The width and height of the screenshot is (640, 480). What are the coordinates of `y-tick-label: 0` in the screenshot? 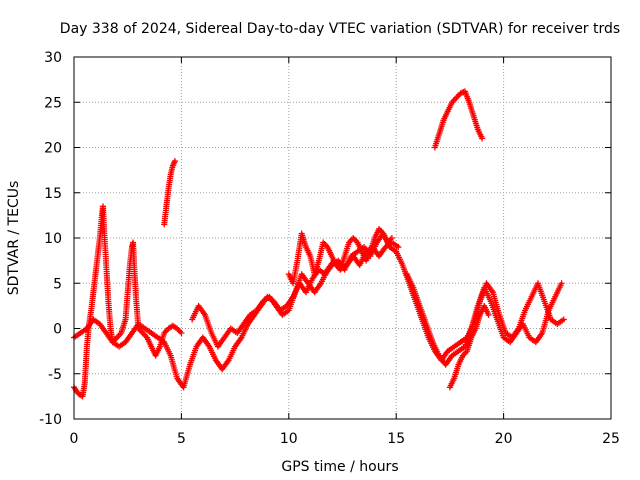 It's located at (57, 330).